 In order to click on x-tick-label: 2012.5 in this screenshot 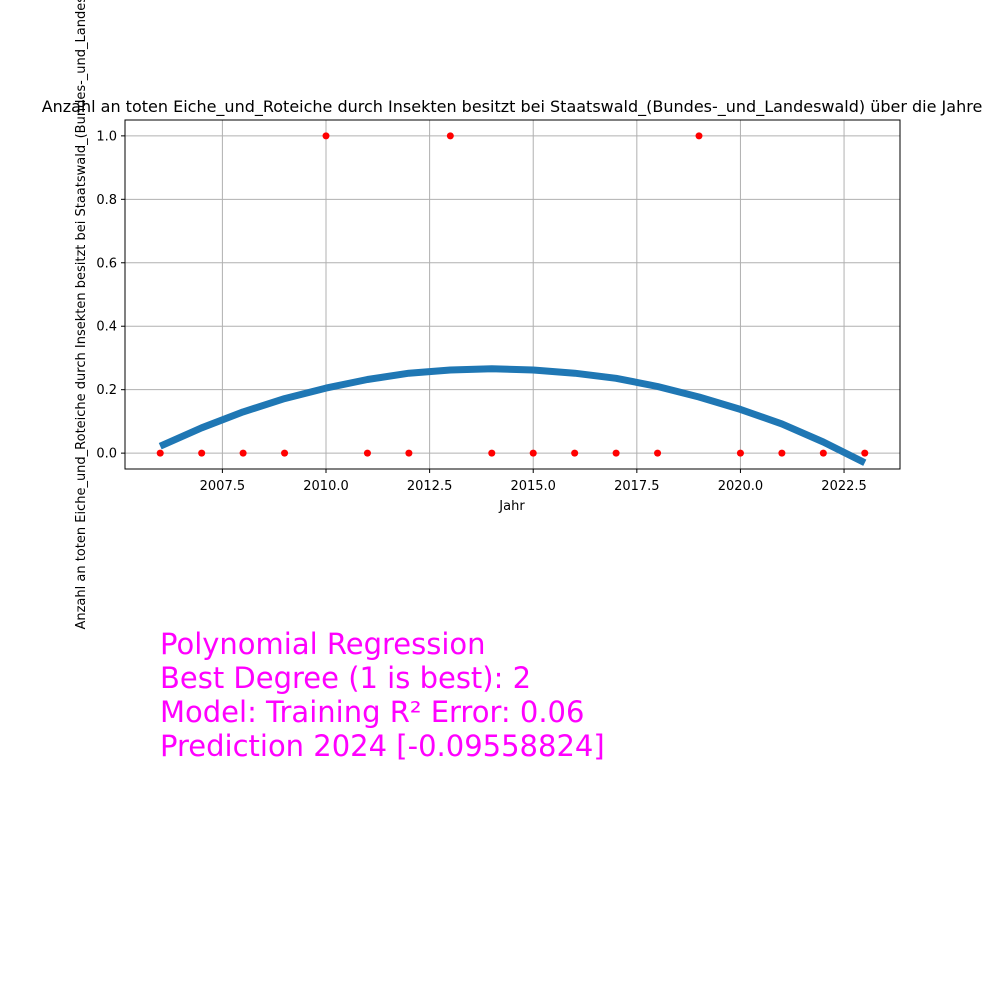, I will do `click(430, 486)`.